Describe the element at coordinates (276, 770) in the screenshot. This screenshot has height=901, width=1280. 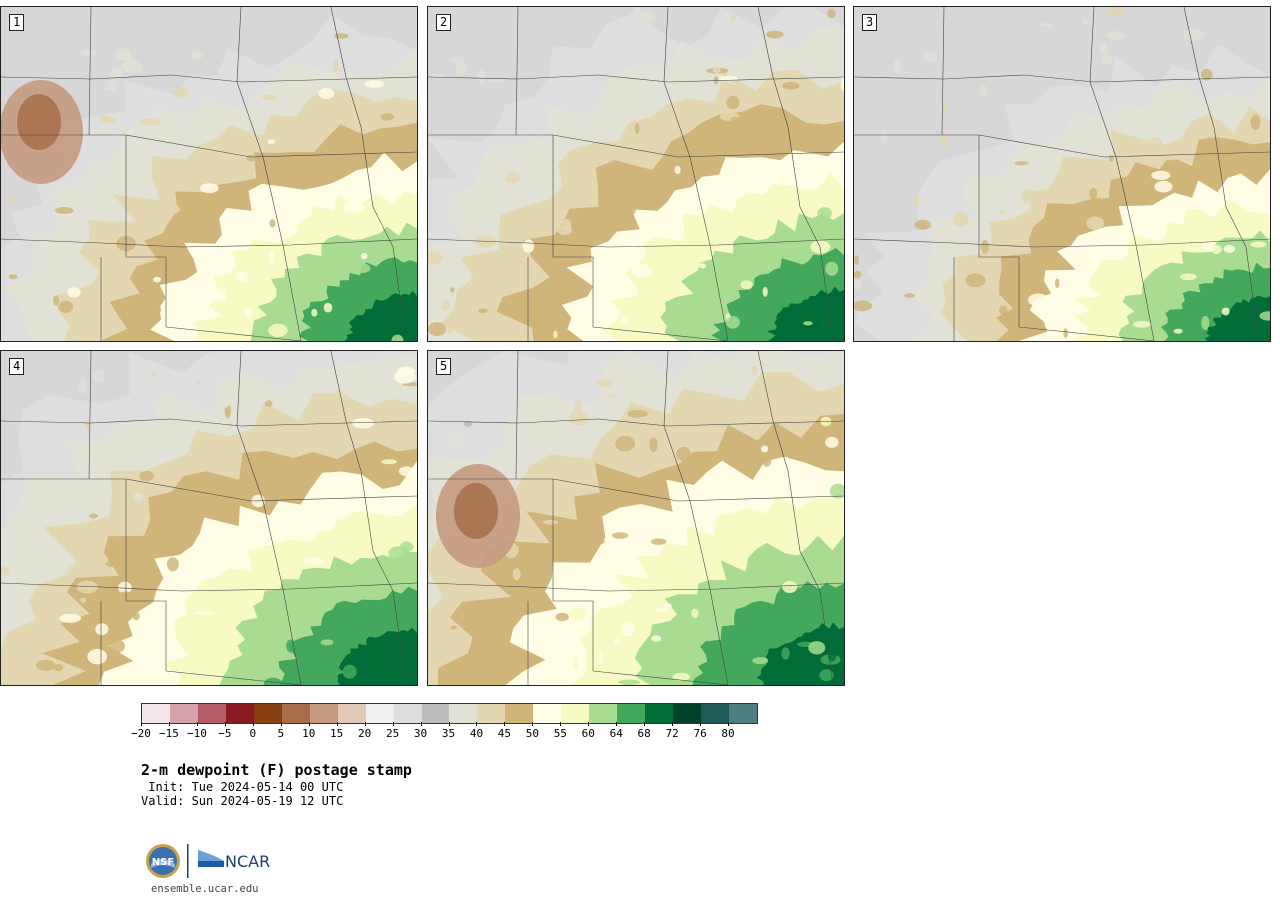
I see `figure-title: 2-m dewpoint (F) postage stamp` at that location.